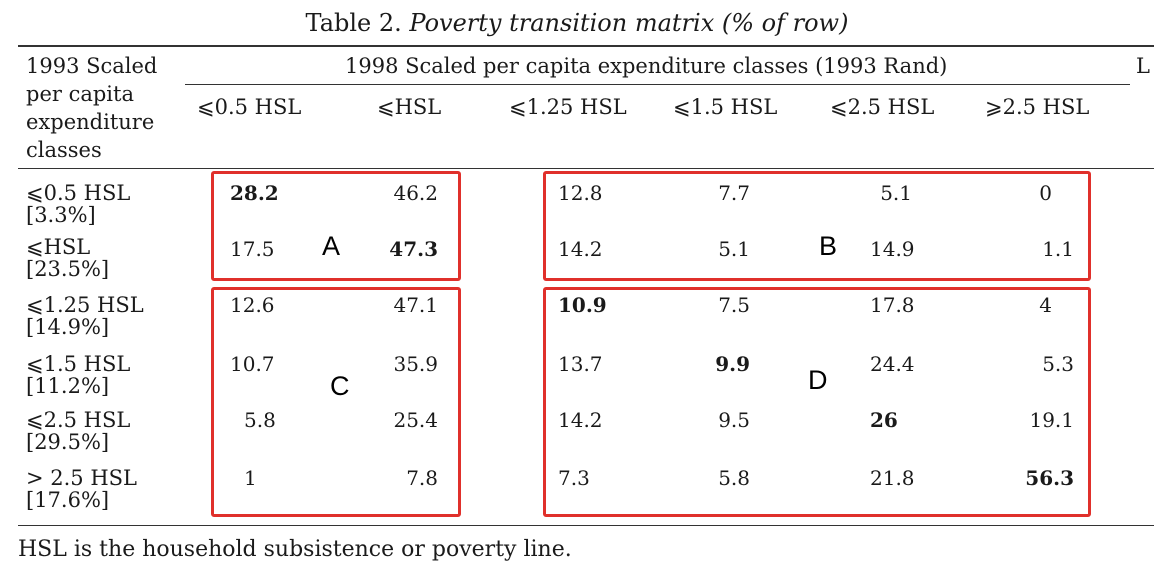 This screenshot has width=1154, height=582. I want to click on region-label-a: A, so click(331, 246).